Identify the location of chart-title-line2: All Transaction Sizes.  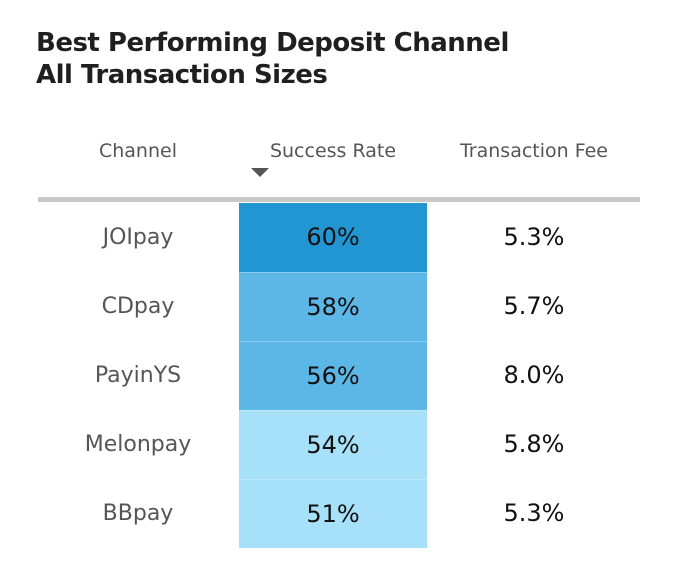
(182, 75).